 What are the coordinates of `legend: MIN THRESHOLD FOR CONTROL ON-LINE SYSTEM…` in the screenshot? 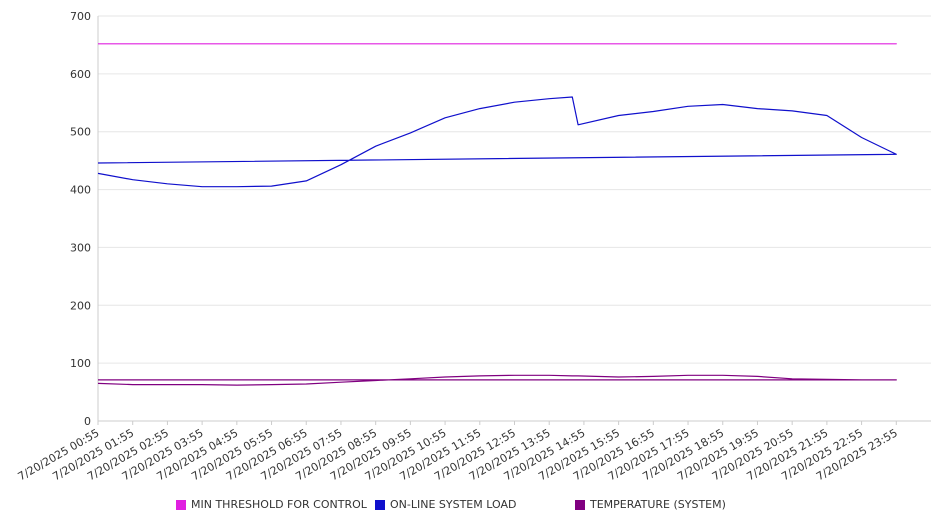 It's located at (473, 506).